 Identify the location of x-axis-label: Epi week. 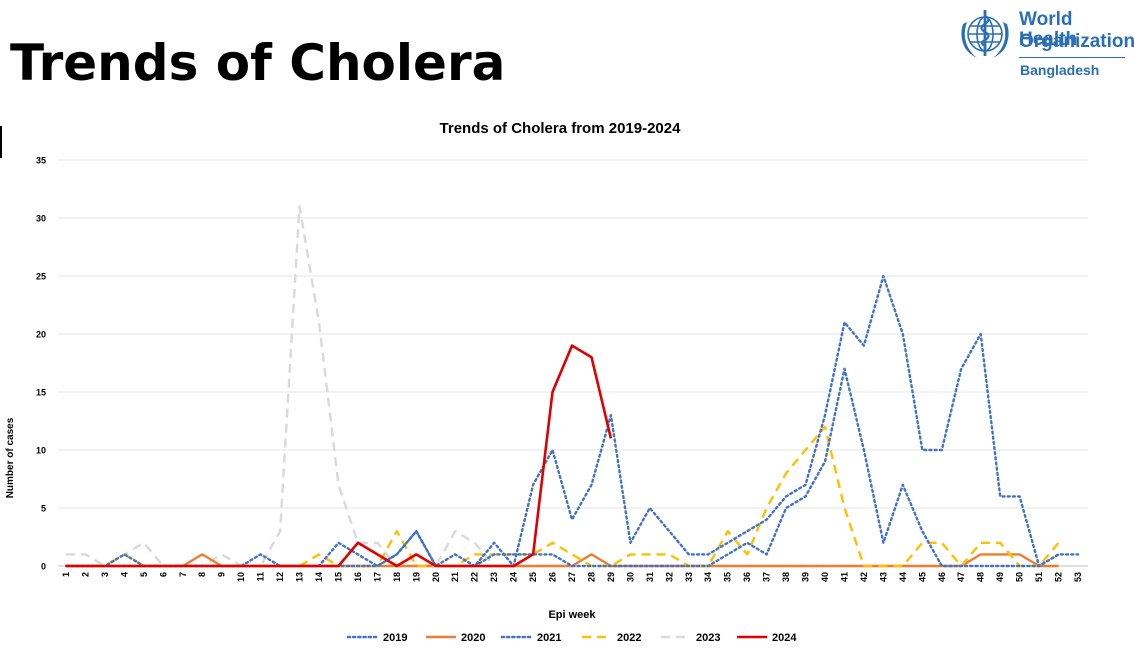
(572, 615).